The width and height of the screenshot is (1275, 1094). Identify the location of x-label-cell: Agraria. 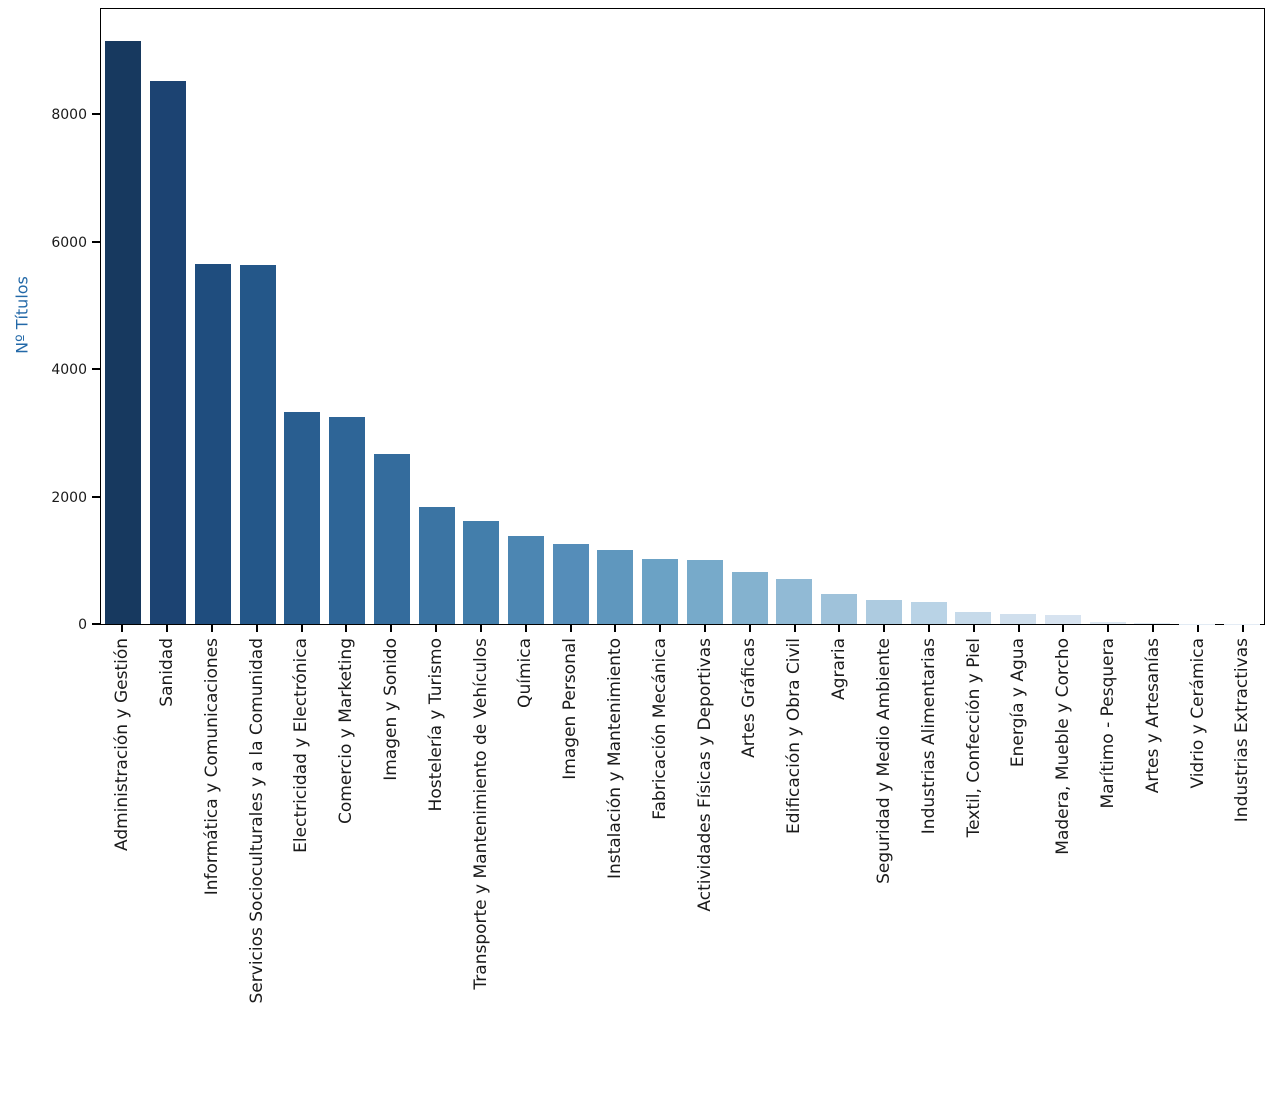
(839, 814).